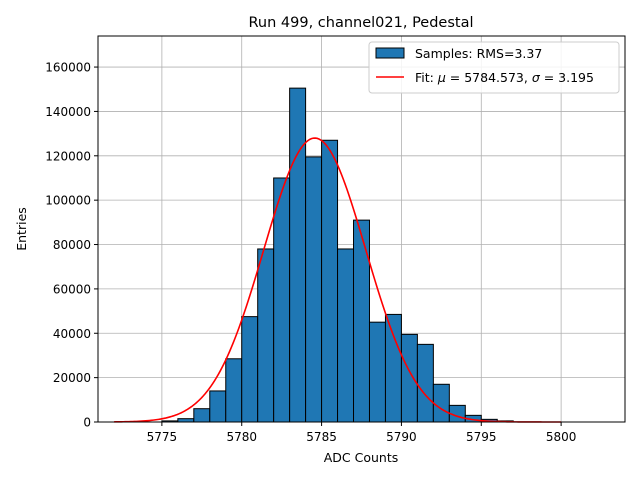 The width and height of the screenshot is (640, 480). Describe the element at coordinates (478, 53) in the screenshot. I see `legend-histogram-label: Samples: RMS=3.37` at that location.